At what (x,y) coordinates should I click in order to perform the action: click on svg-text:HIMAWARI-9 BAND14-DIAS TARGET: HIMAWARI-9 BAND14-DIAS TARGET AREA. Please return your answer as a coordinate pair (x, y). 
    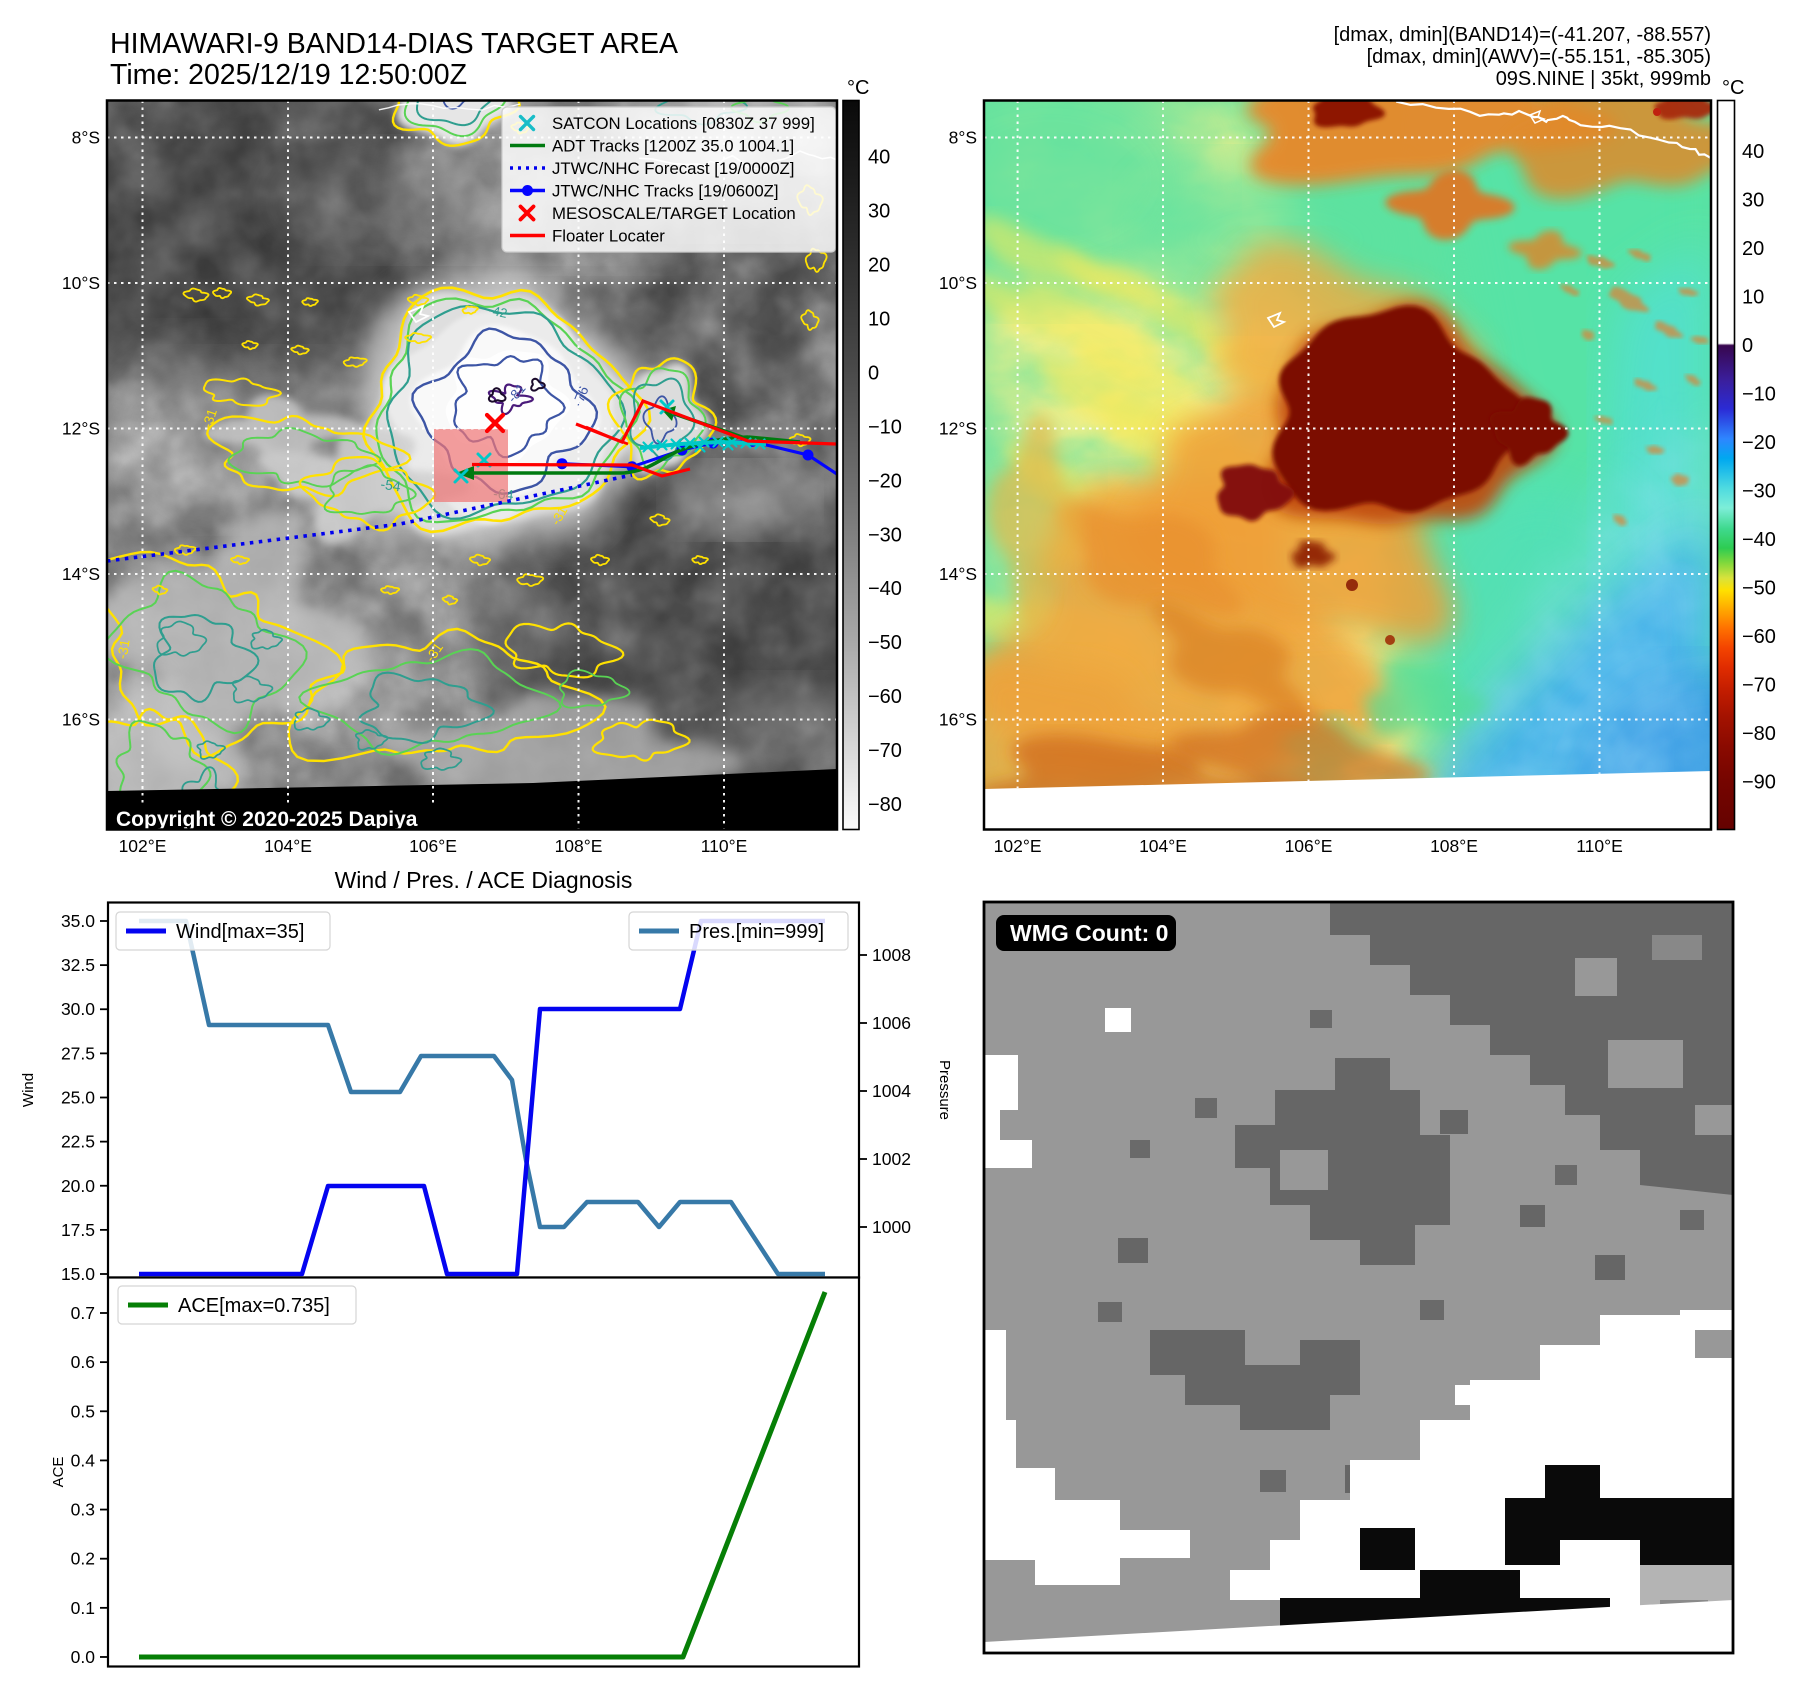
    Looking at the image, I should click on (394, 44).